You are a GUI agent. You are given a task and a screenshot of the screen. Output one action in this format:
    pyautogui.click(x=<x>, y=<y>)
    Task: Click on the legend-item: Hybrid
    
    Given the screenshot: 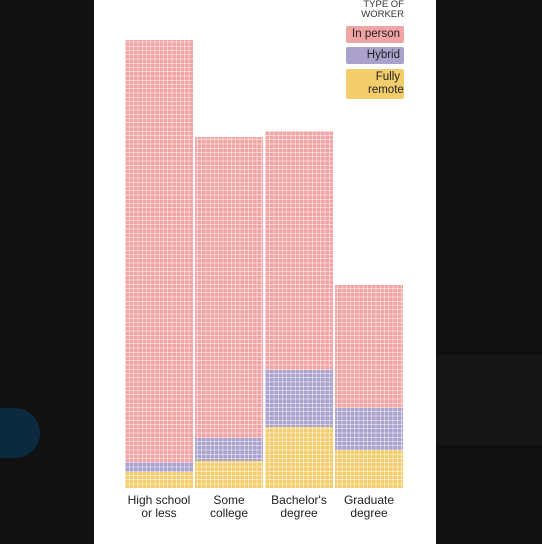 What is the action you would take?
    pyautogui.click(x=375, y=55)
    